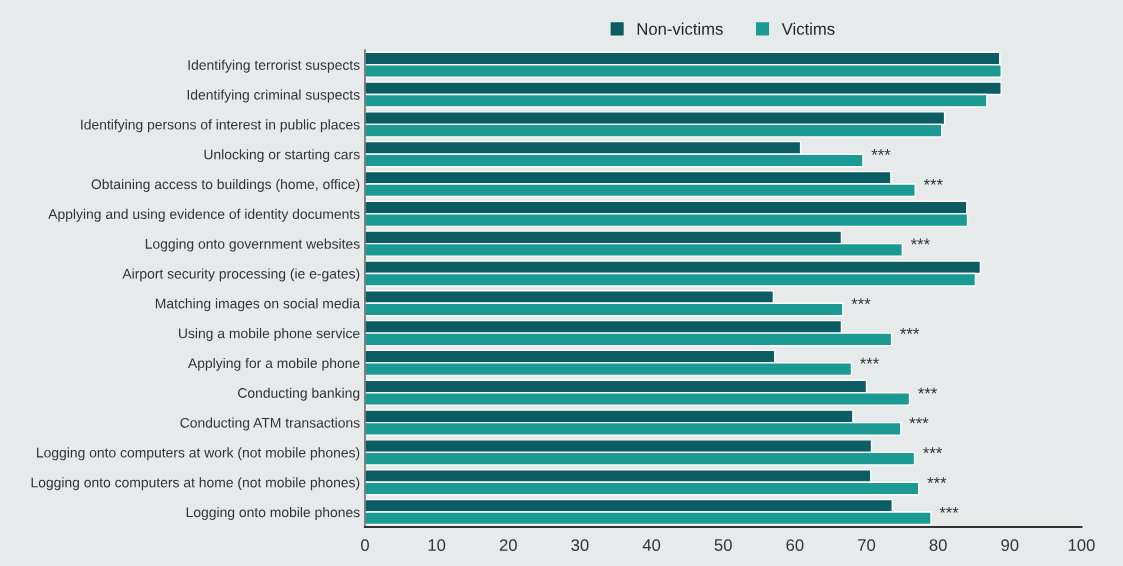  Describe the element at coordinates (364, 545) in the screenshot. I see `x-tick-label: 0` at that location.